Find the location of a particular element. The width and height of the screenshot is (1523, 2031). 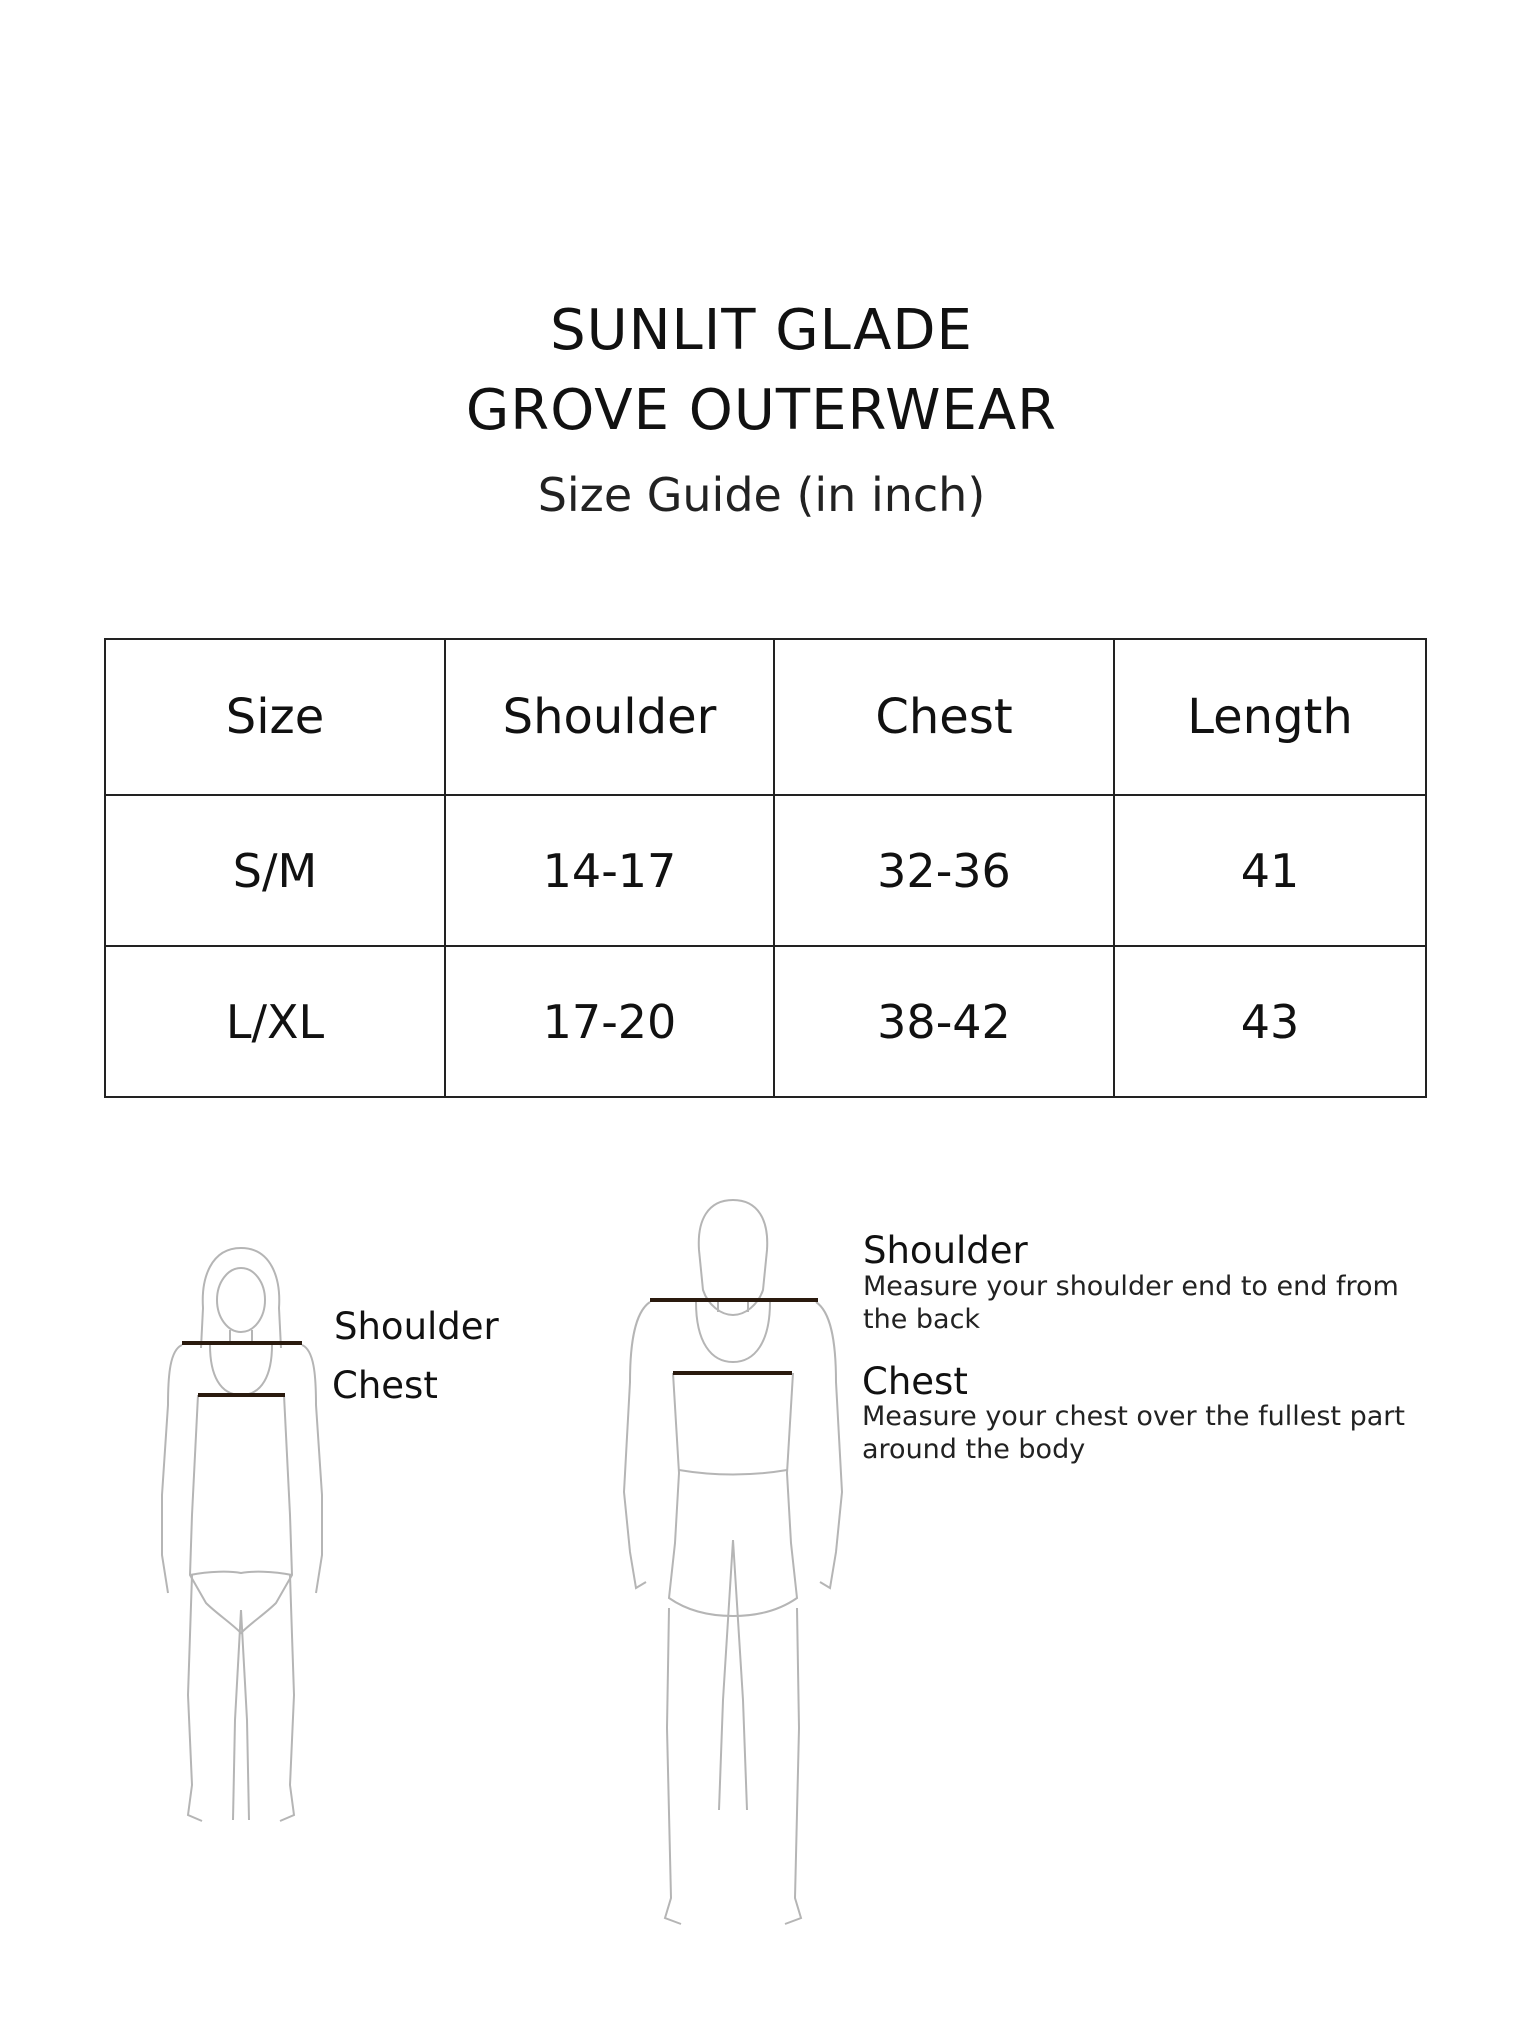

female-figure-icon is located at coordinates (242, 1534).